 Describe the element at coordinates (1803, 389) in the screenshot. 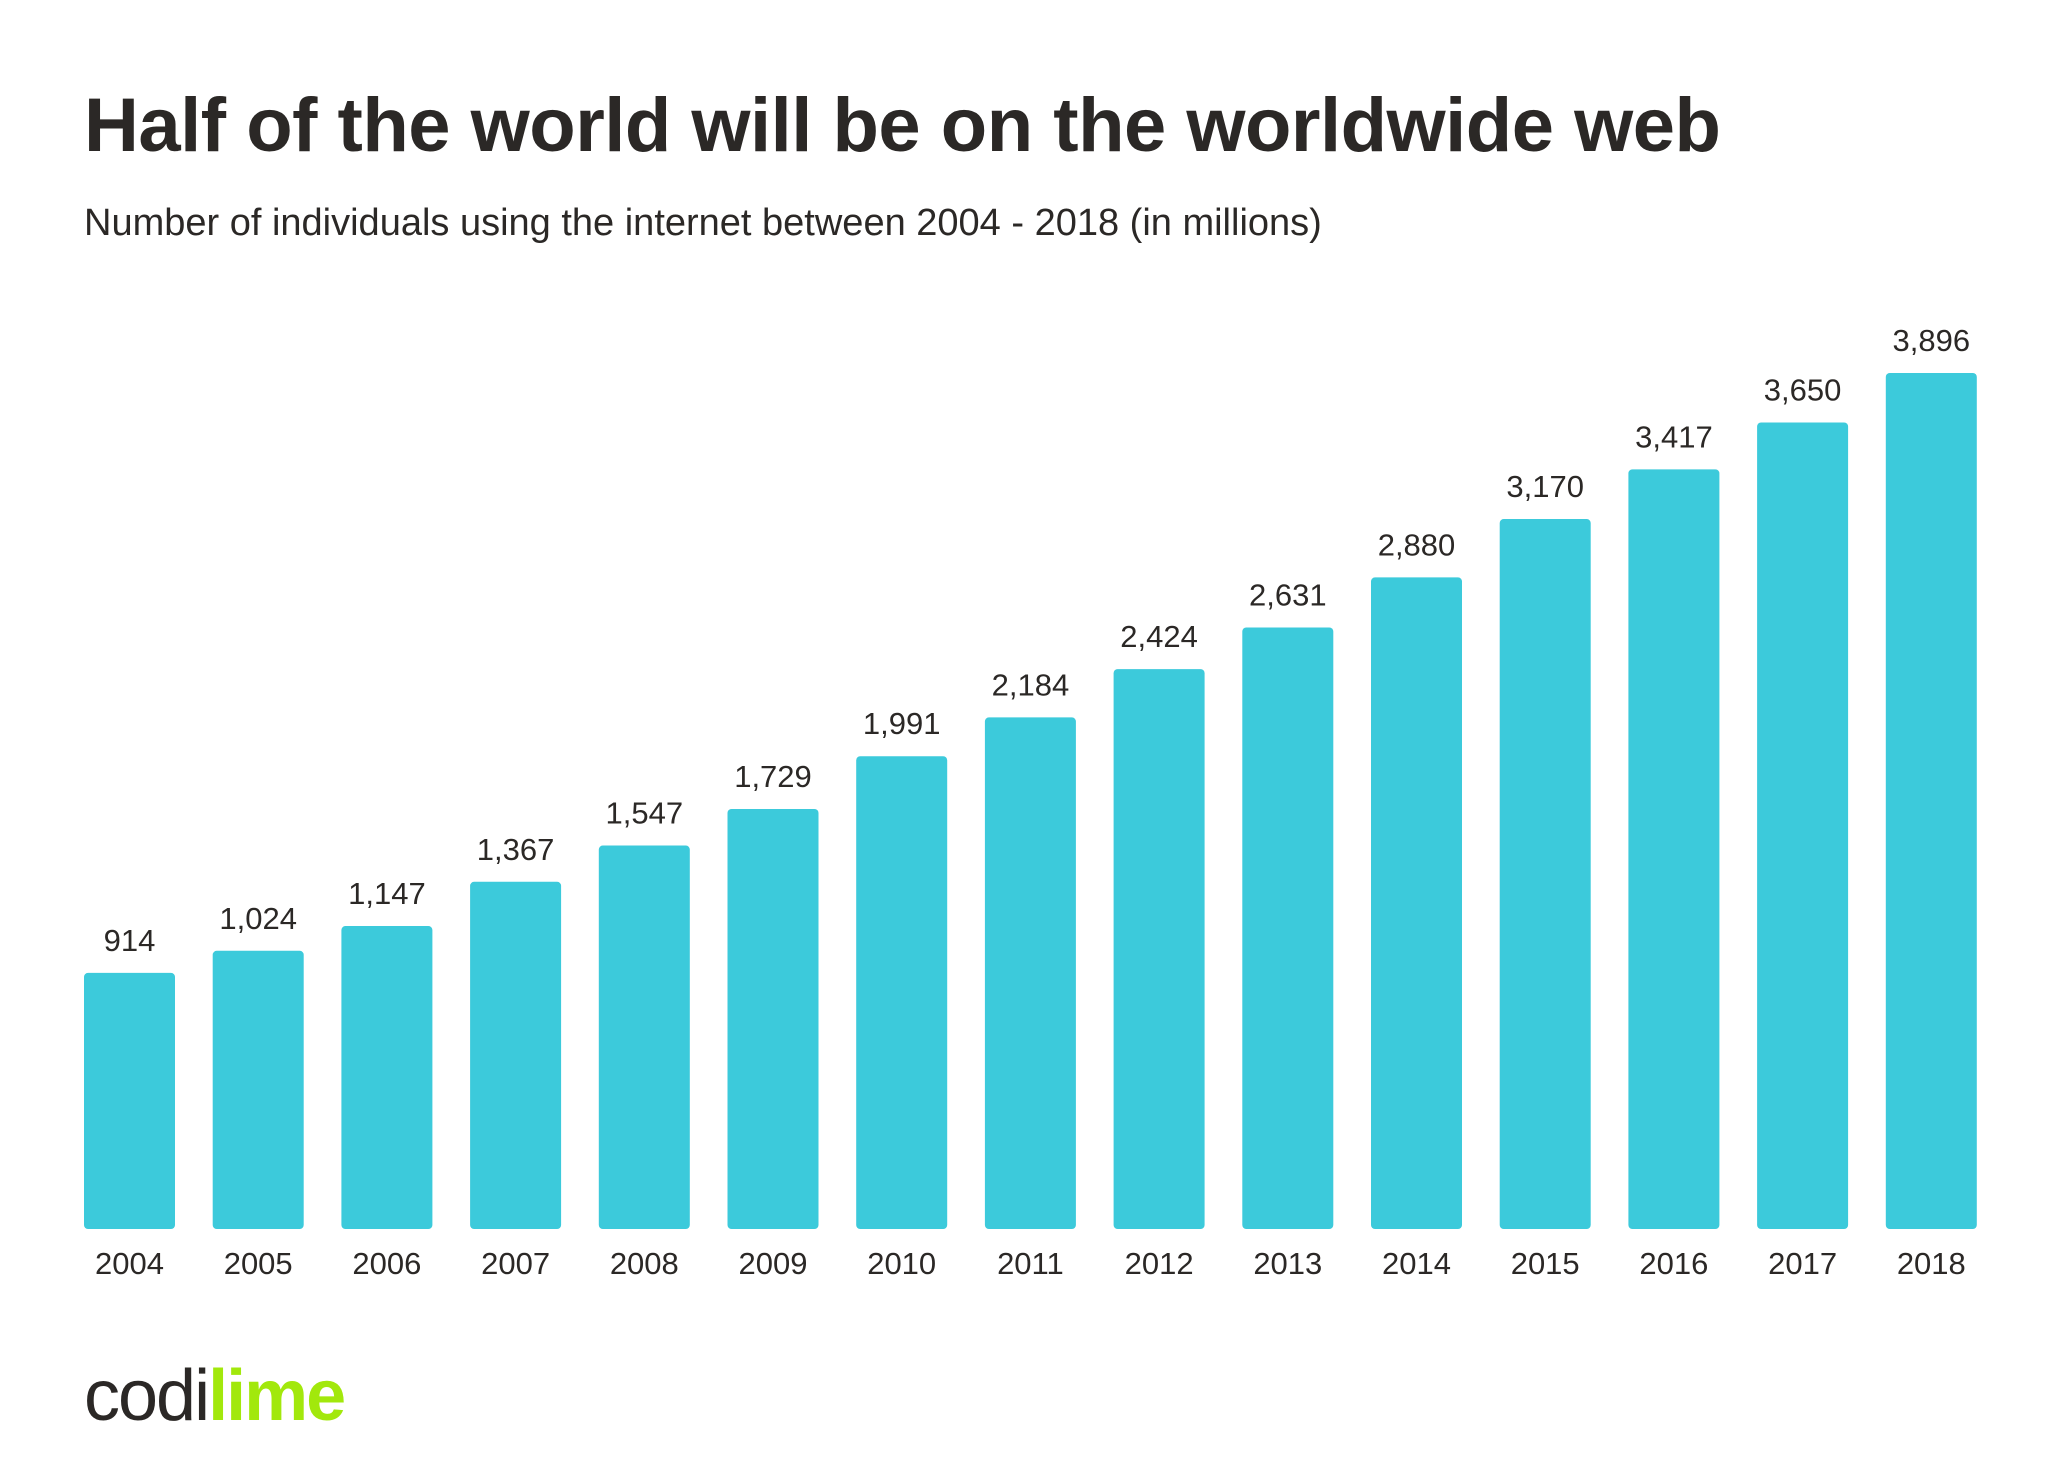

I see `value-label: 3,650` at that location.